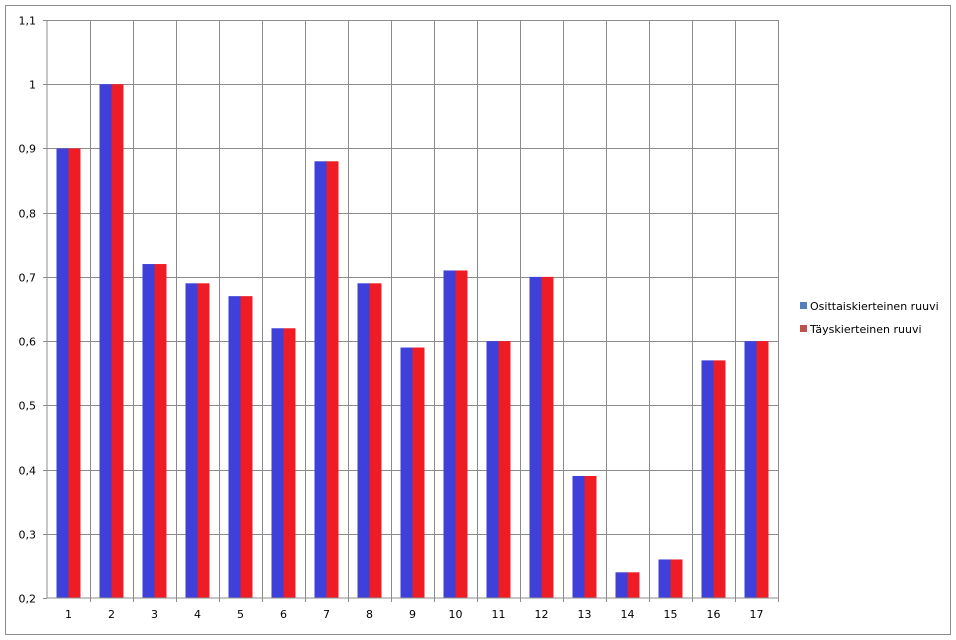 The height and width of the screenshot is (640, 956). Describe the element at coordinates (585, 614) in the screenshot. I see `x-tick-label: 13` at that location.